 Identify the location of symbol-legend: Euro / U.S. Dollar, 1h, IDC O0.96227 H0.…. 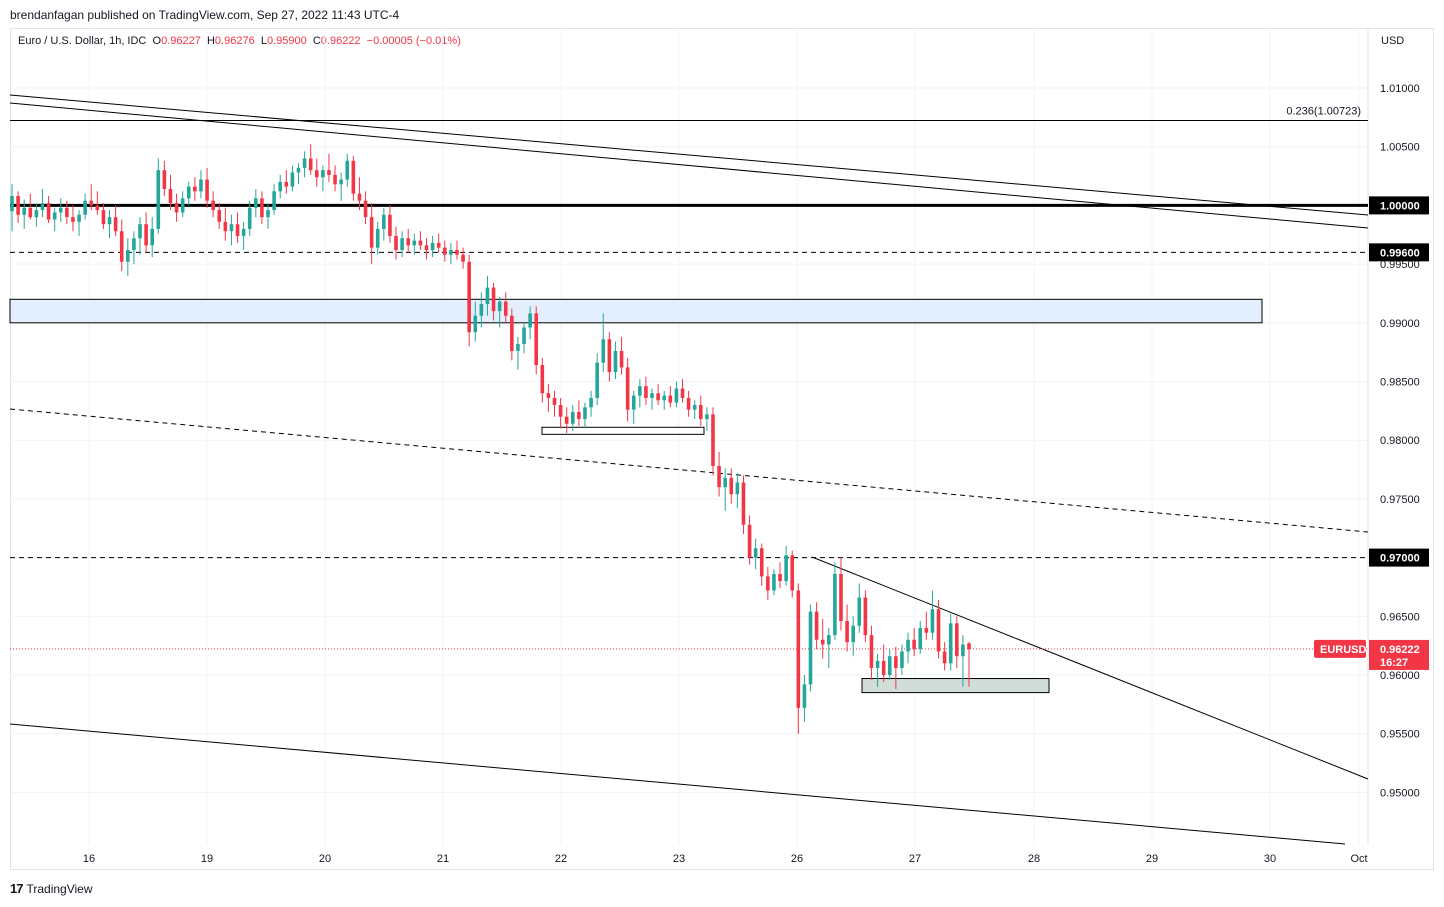
(239, 41).